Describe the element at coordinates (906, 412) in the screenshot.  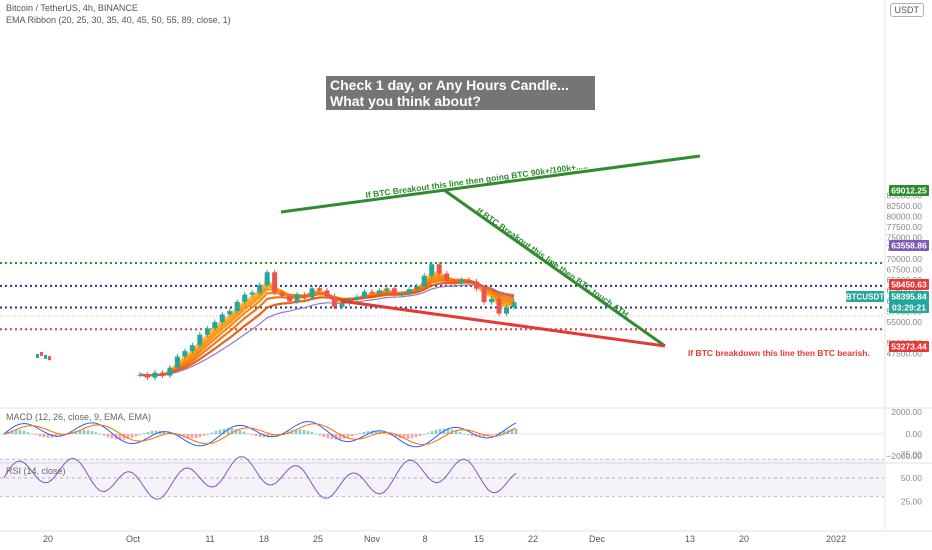
I see `macd-tick-label: 2000.00` at that location.